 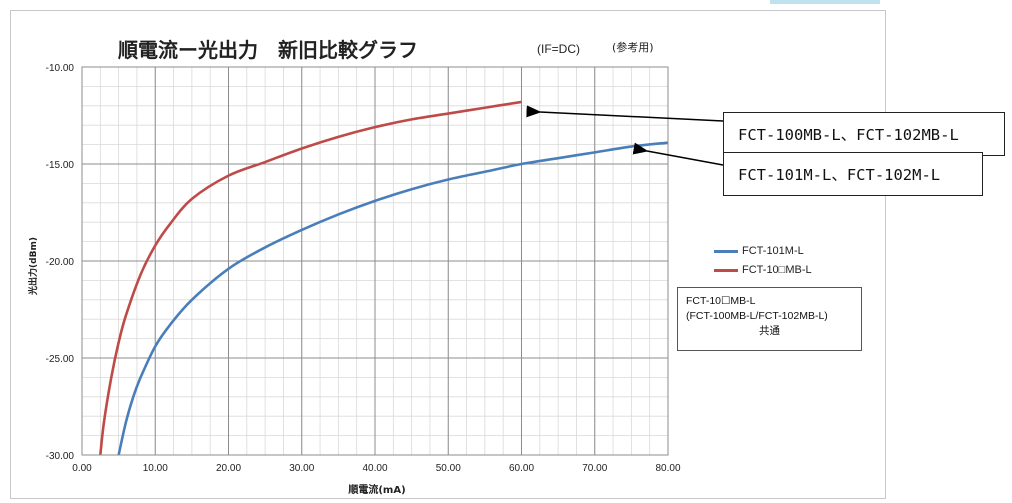 What do you see at coordinates (60, 262) in the screenshot?
I see `y-tick-label: -20.00` at bounding box center [60, 262].